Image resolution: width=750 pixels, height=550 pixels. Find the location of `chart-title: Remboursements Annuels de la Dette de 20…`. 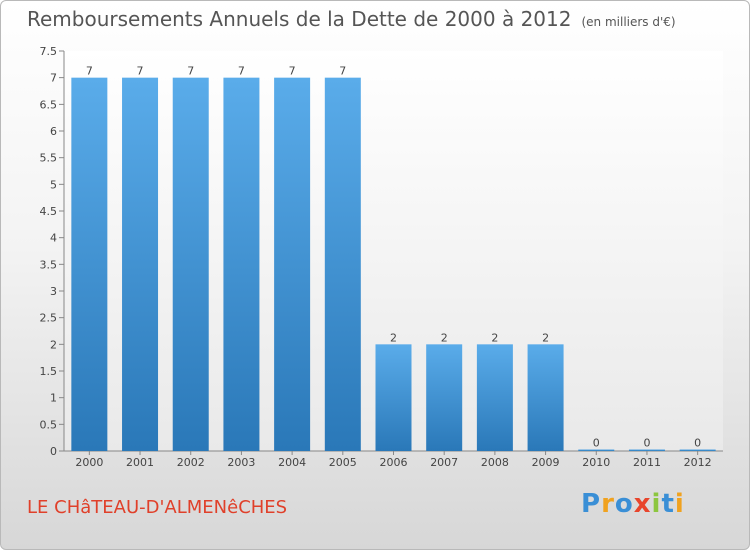

chart-title: Remboursements Annuels de la Dette de 20… is located at coordinates (299, 19).